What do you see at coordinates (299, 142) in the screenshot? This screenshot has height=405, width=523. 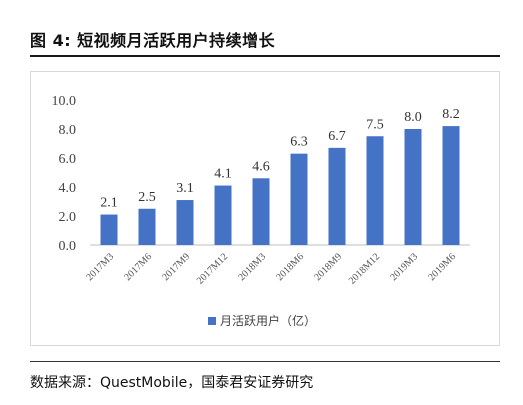 I see `data-label-2018M6: 6.3` at bounding box center [299, 142].